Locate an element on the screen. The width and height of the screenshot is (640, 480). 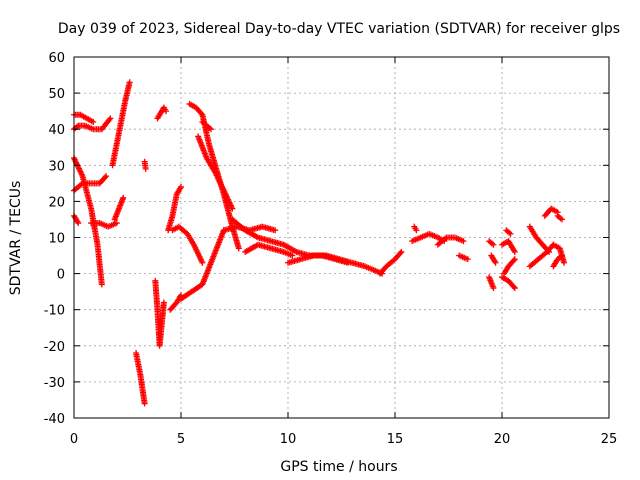
y-tick-label: 0 is located at coordinates (61, 275).